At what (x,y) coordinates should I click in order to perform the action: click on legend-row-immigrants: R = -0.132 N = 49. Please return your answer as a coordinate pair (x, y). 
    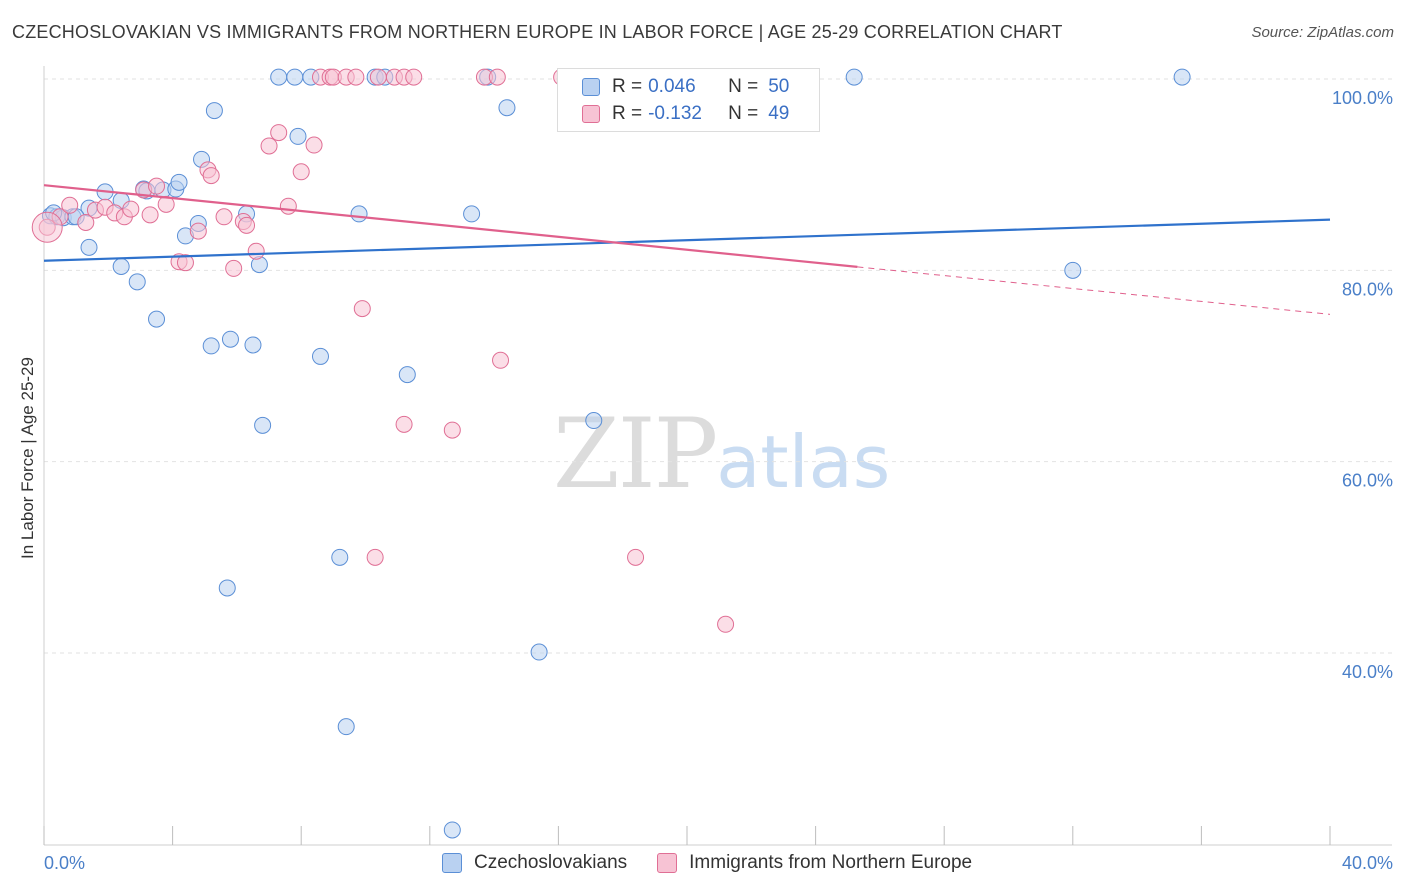
    Looking at the image, I should click on (685, 114).